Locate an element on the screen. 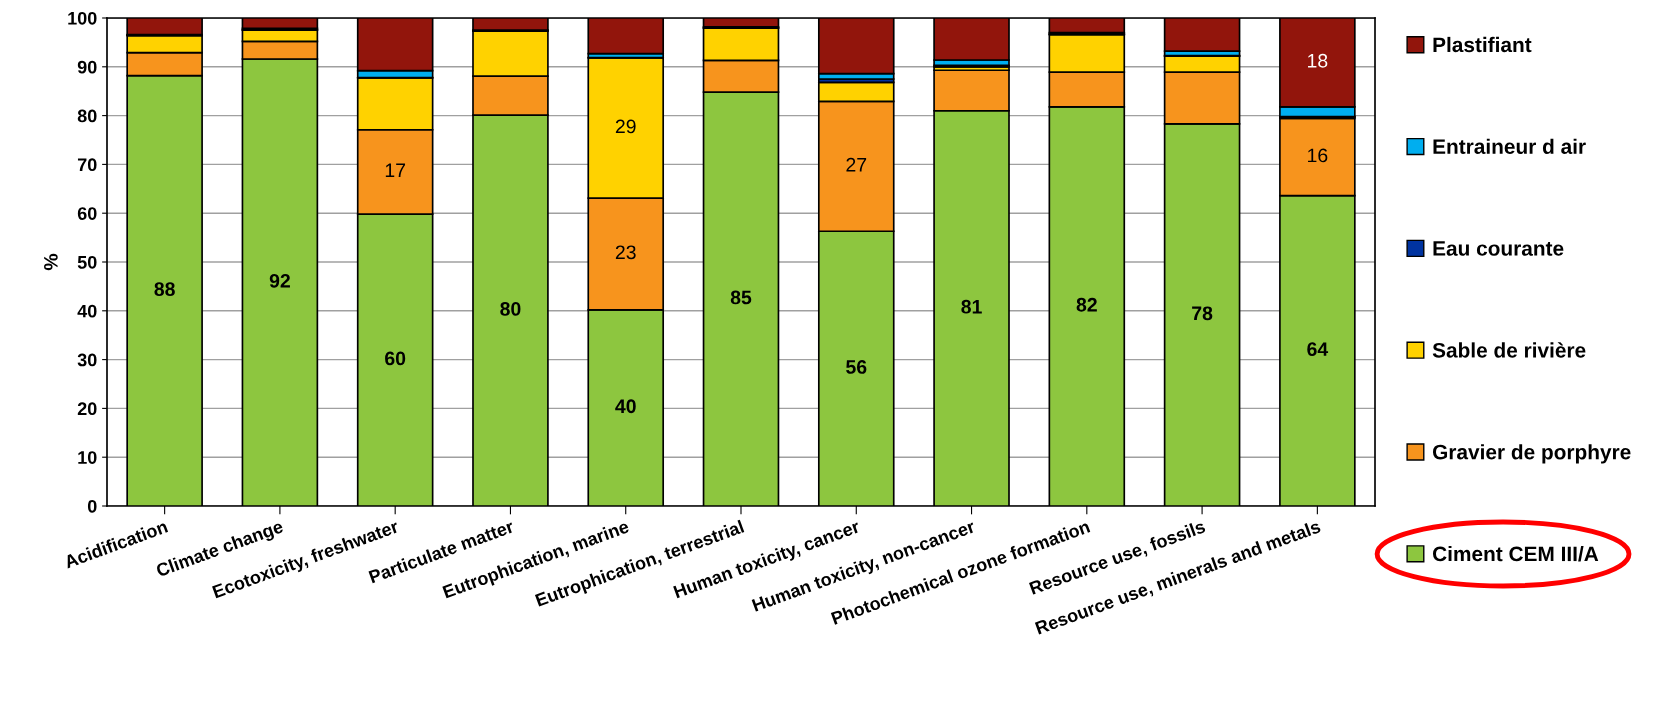 The image size is (1671, 711). data-label: 23 is located at coordinates (625, 252).